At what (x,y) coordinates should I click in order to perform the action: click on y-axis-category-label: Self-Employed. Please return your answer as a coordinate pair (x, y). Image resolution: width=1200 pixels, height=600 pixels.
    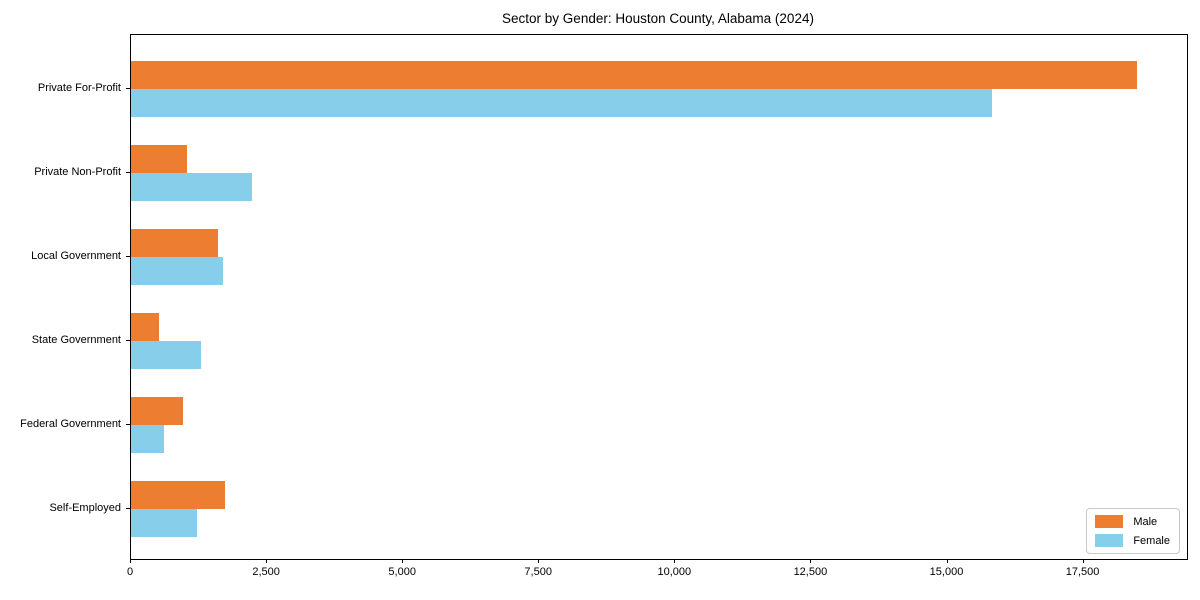
    Looking at the image, I should click on (85, 508).